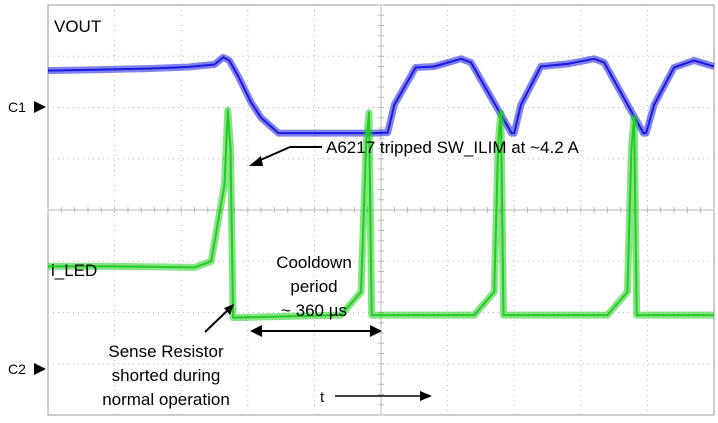  I want to click on sense-line-1: Sense Resistor, so click(166, 351).